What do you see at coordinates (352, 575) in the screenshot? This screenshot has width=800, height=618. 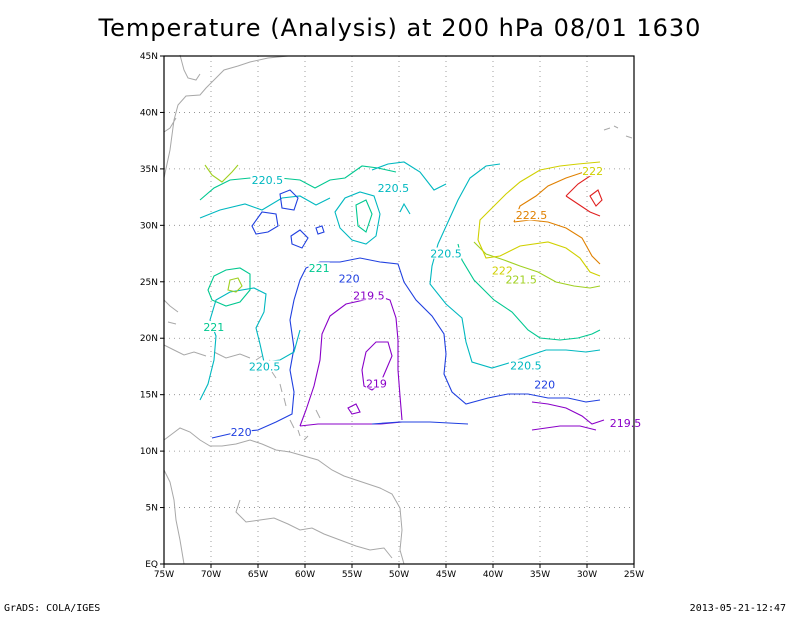 I see `lon-tick-label: 55W` at bounding box center [352, 575].